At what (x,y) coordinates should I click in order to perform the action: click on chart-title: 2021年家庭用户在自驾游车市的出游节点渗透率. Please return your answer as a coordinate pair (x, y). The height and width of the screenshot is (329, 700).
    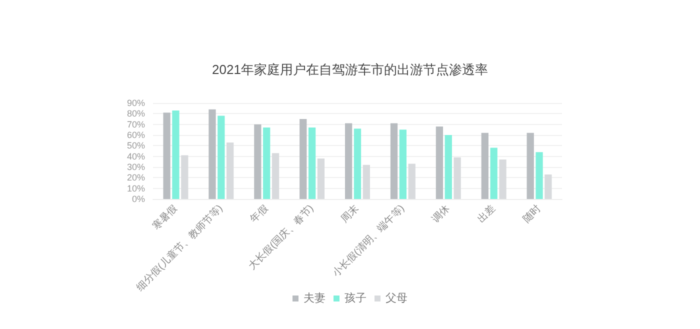
    Looking at the image, I should click on (350, 69).